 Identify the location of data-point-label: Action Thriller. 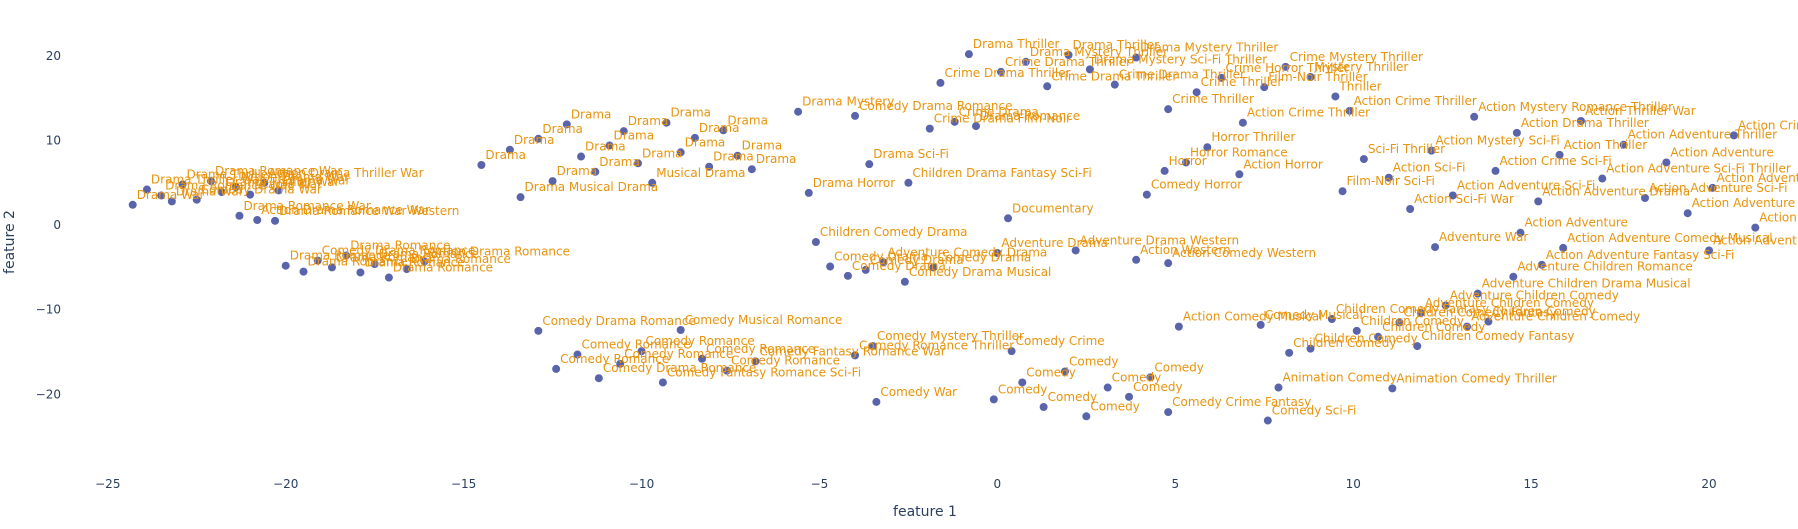
(1606, 145).